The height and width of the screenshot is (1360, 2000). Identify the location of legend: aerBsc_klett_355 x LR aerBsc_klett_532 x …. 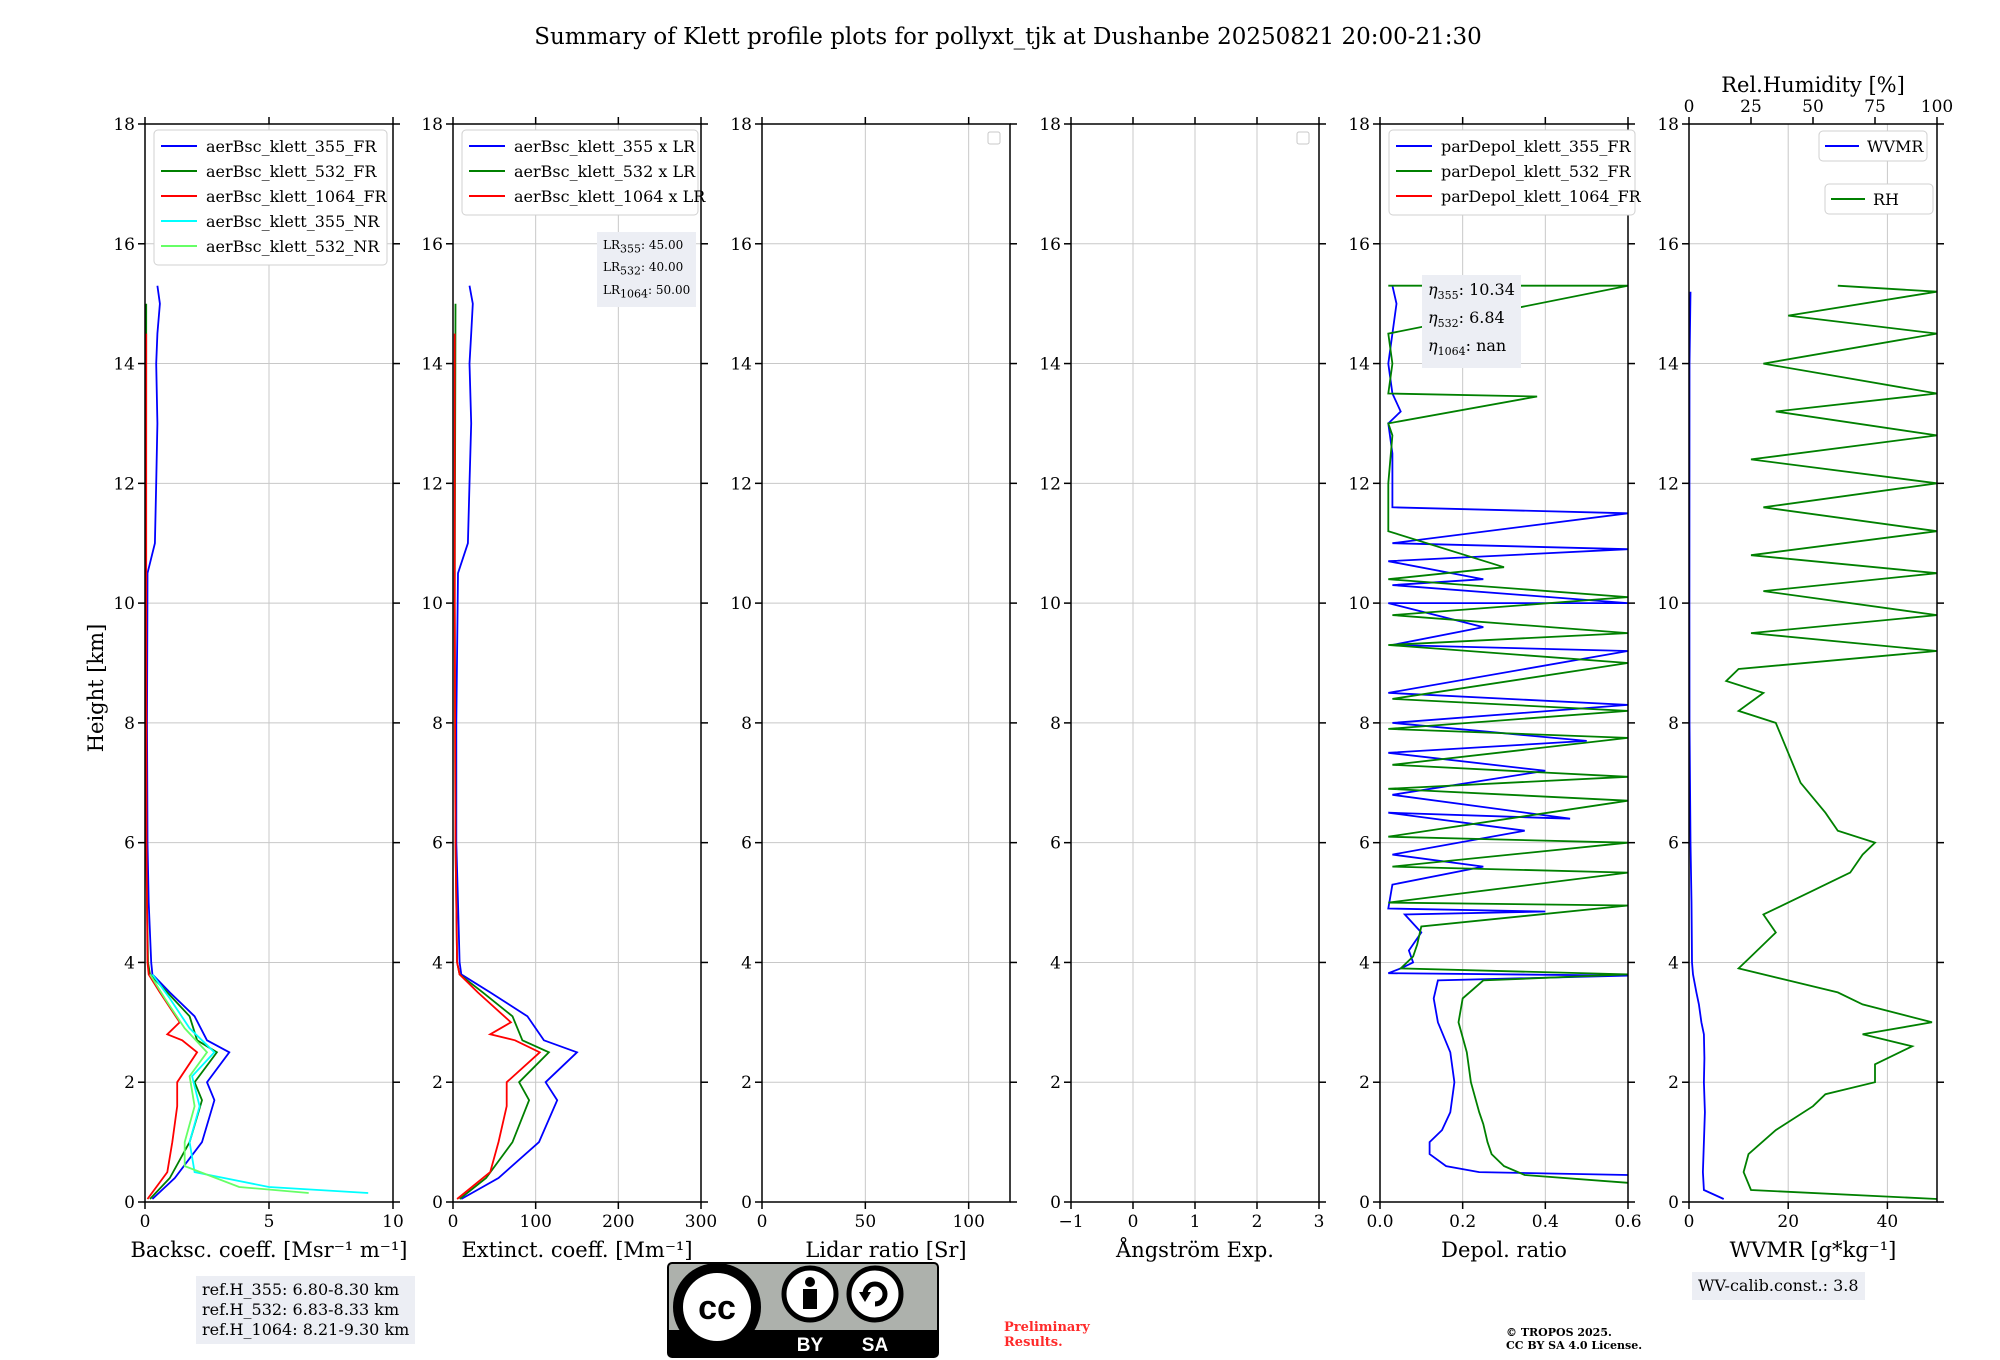
(583, 172).